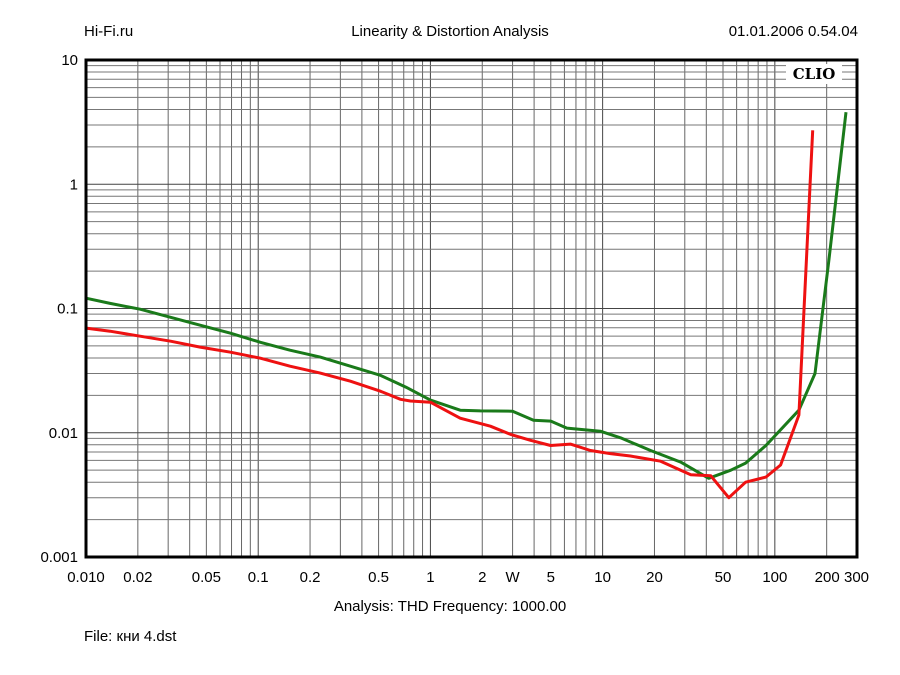 This screenshot has width=900, height=675. What do you see at coordinates (654, 577) in the screenshot?
I see `x-tick-label: 20` at bounding box center [654, 577].